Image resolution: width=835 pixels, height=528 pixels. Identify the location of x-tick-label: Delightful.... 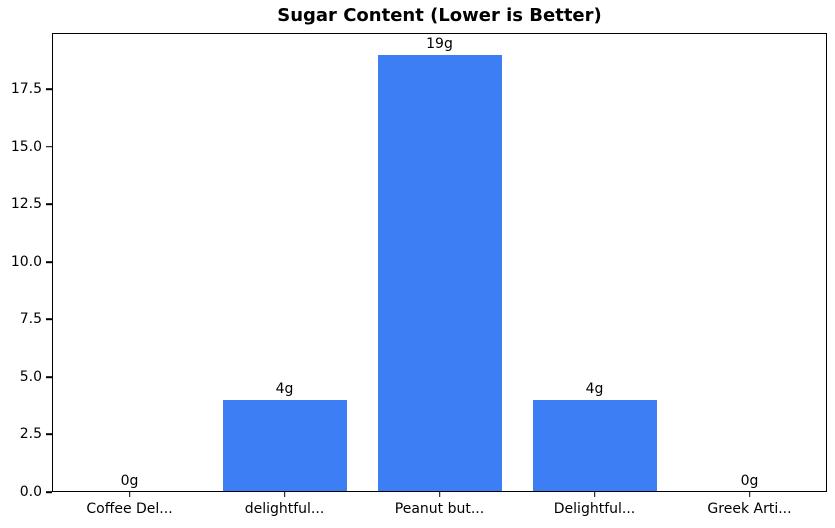
(594, 509).